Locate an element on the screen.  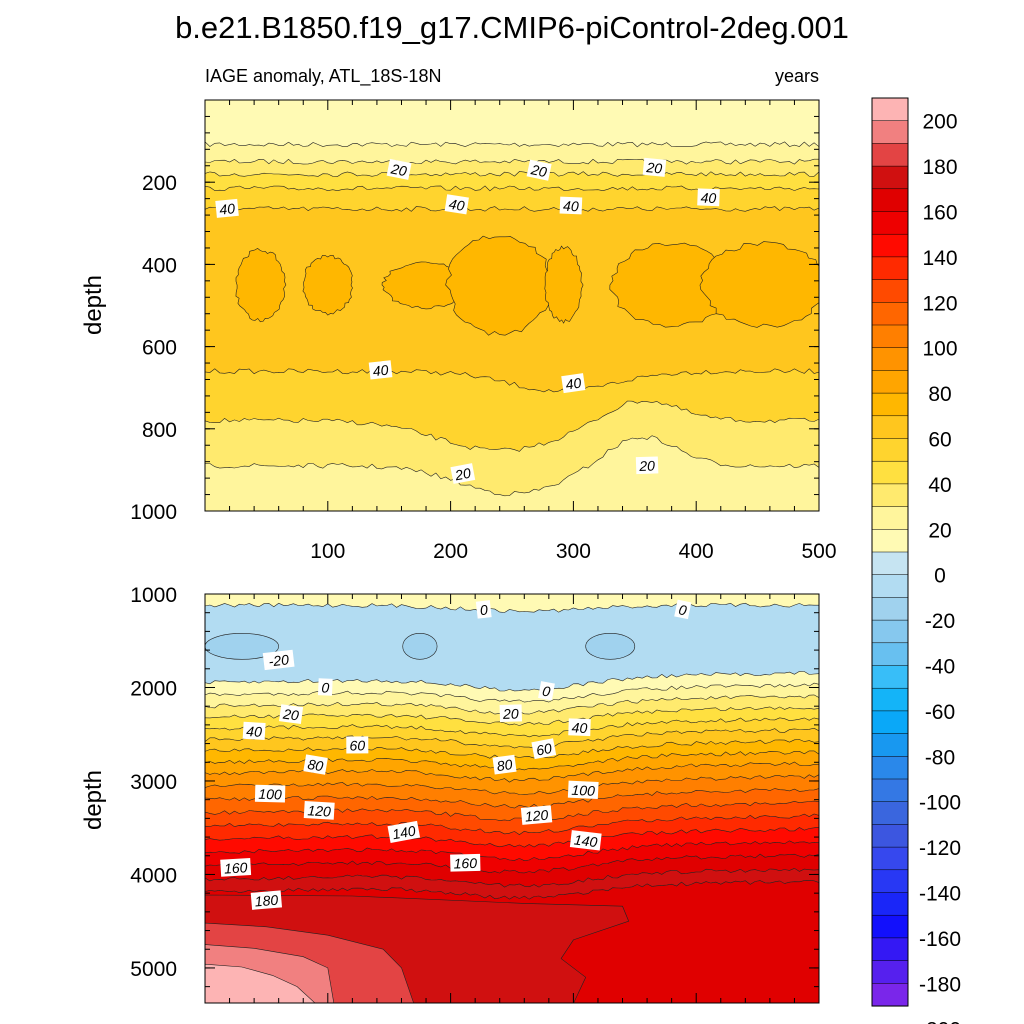
y-tick-label: 800 is located at coordinates (159, 430).